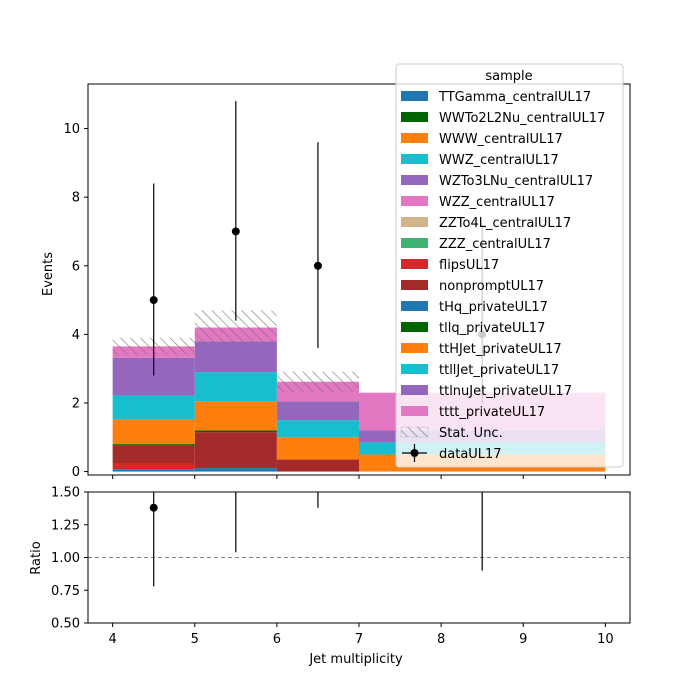 This screenshot has height=700, width=700. Describe the element at coordinates (76, 335) in the screenshot. I see `y-tick-label: 4` at that location.